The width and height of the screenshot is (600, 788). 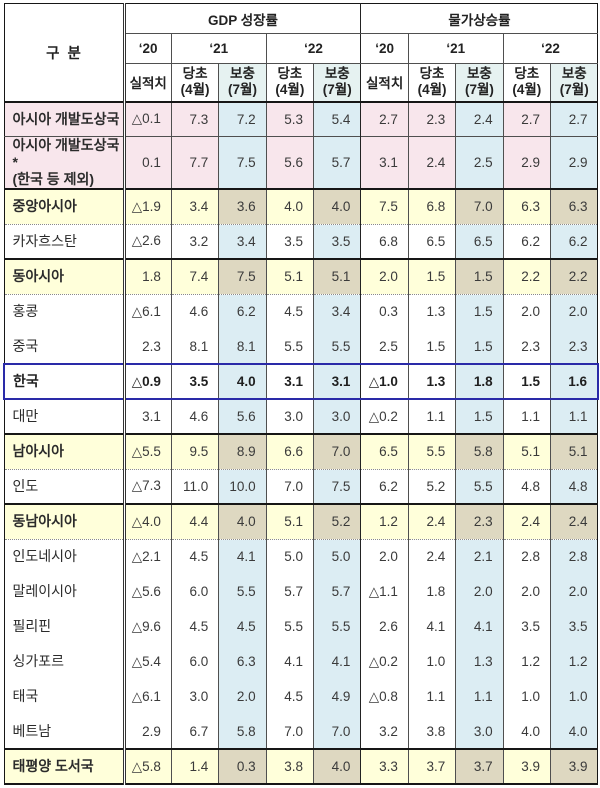 What do you see at coordinates (301, 696) in the screenshot?
I see `table-row-thailand: 태국 △6.1 3.0 2.0 4.5 4.9 △0.8 1.1 1.1 1.0 1.0` at bounding box center [301, 696].